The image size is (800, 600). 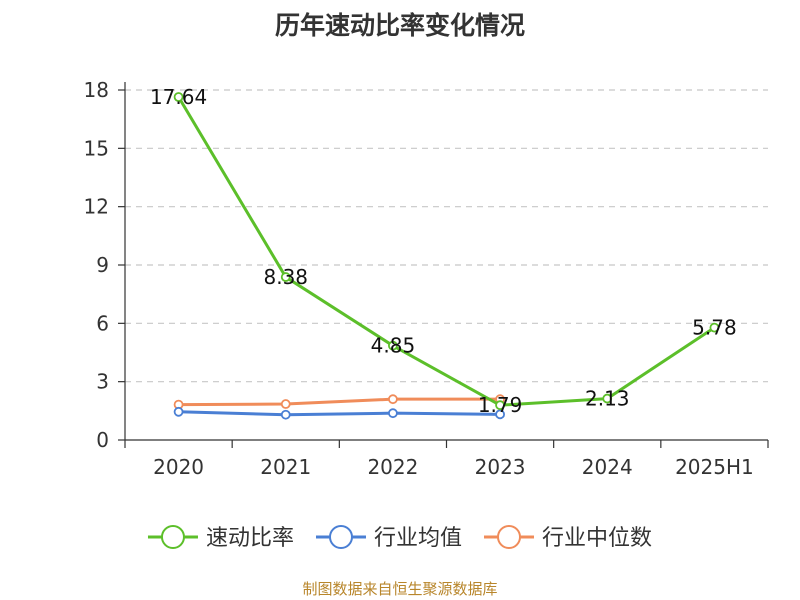 What do you see at coordinates (96, 148) in the screenshot?
I see `y-tick-label: 15` at bounding box center [96, 148].